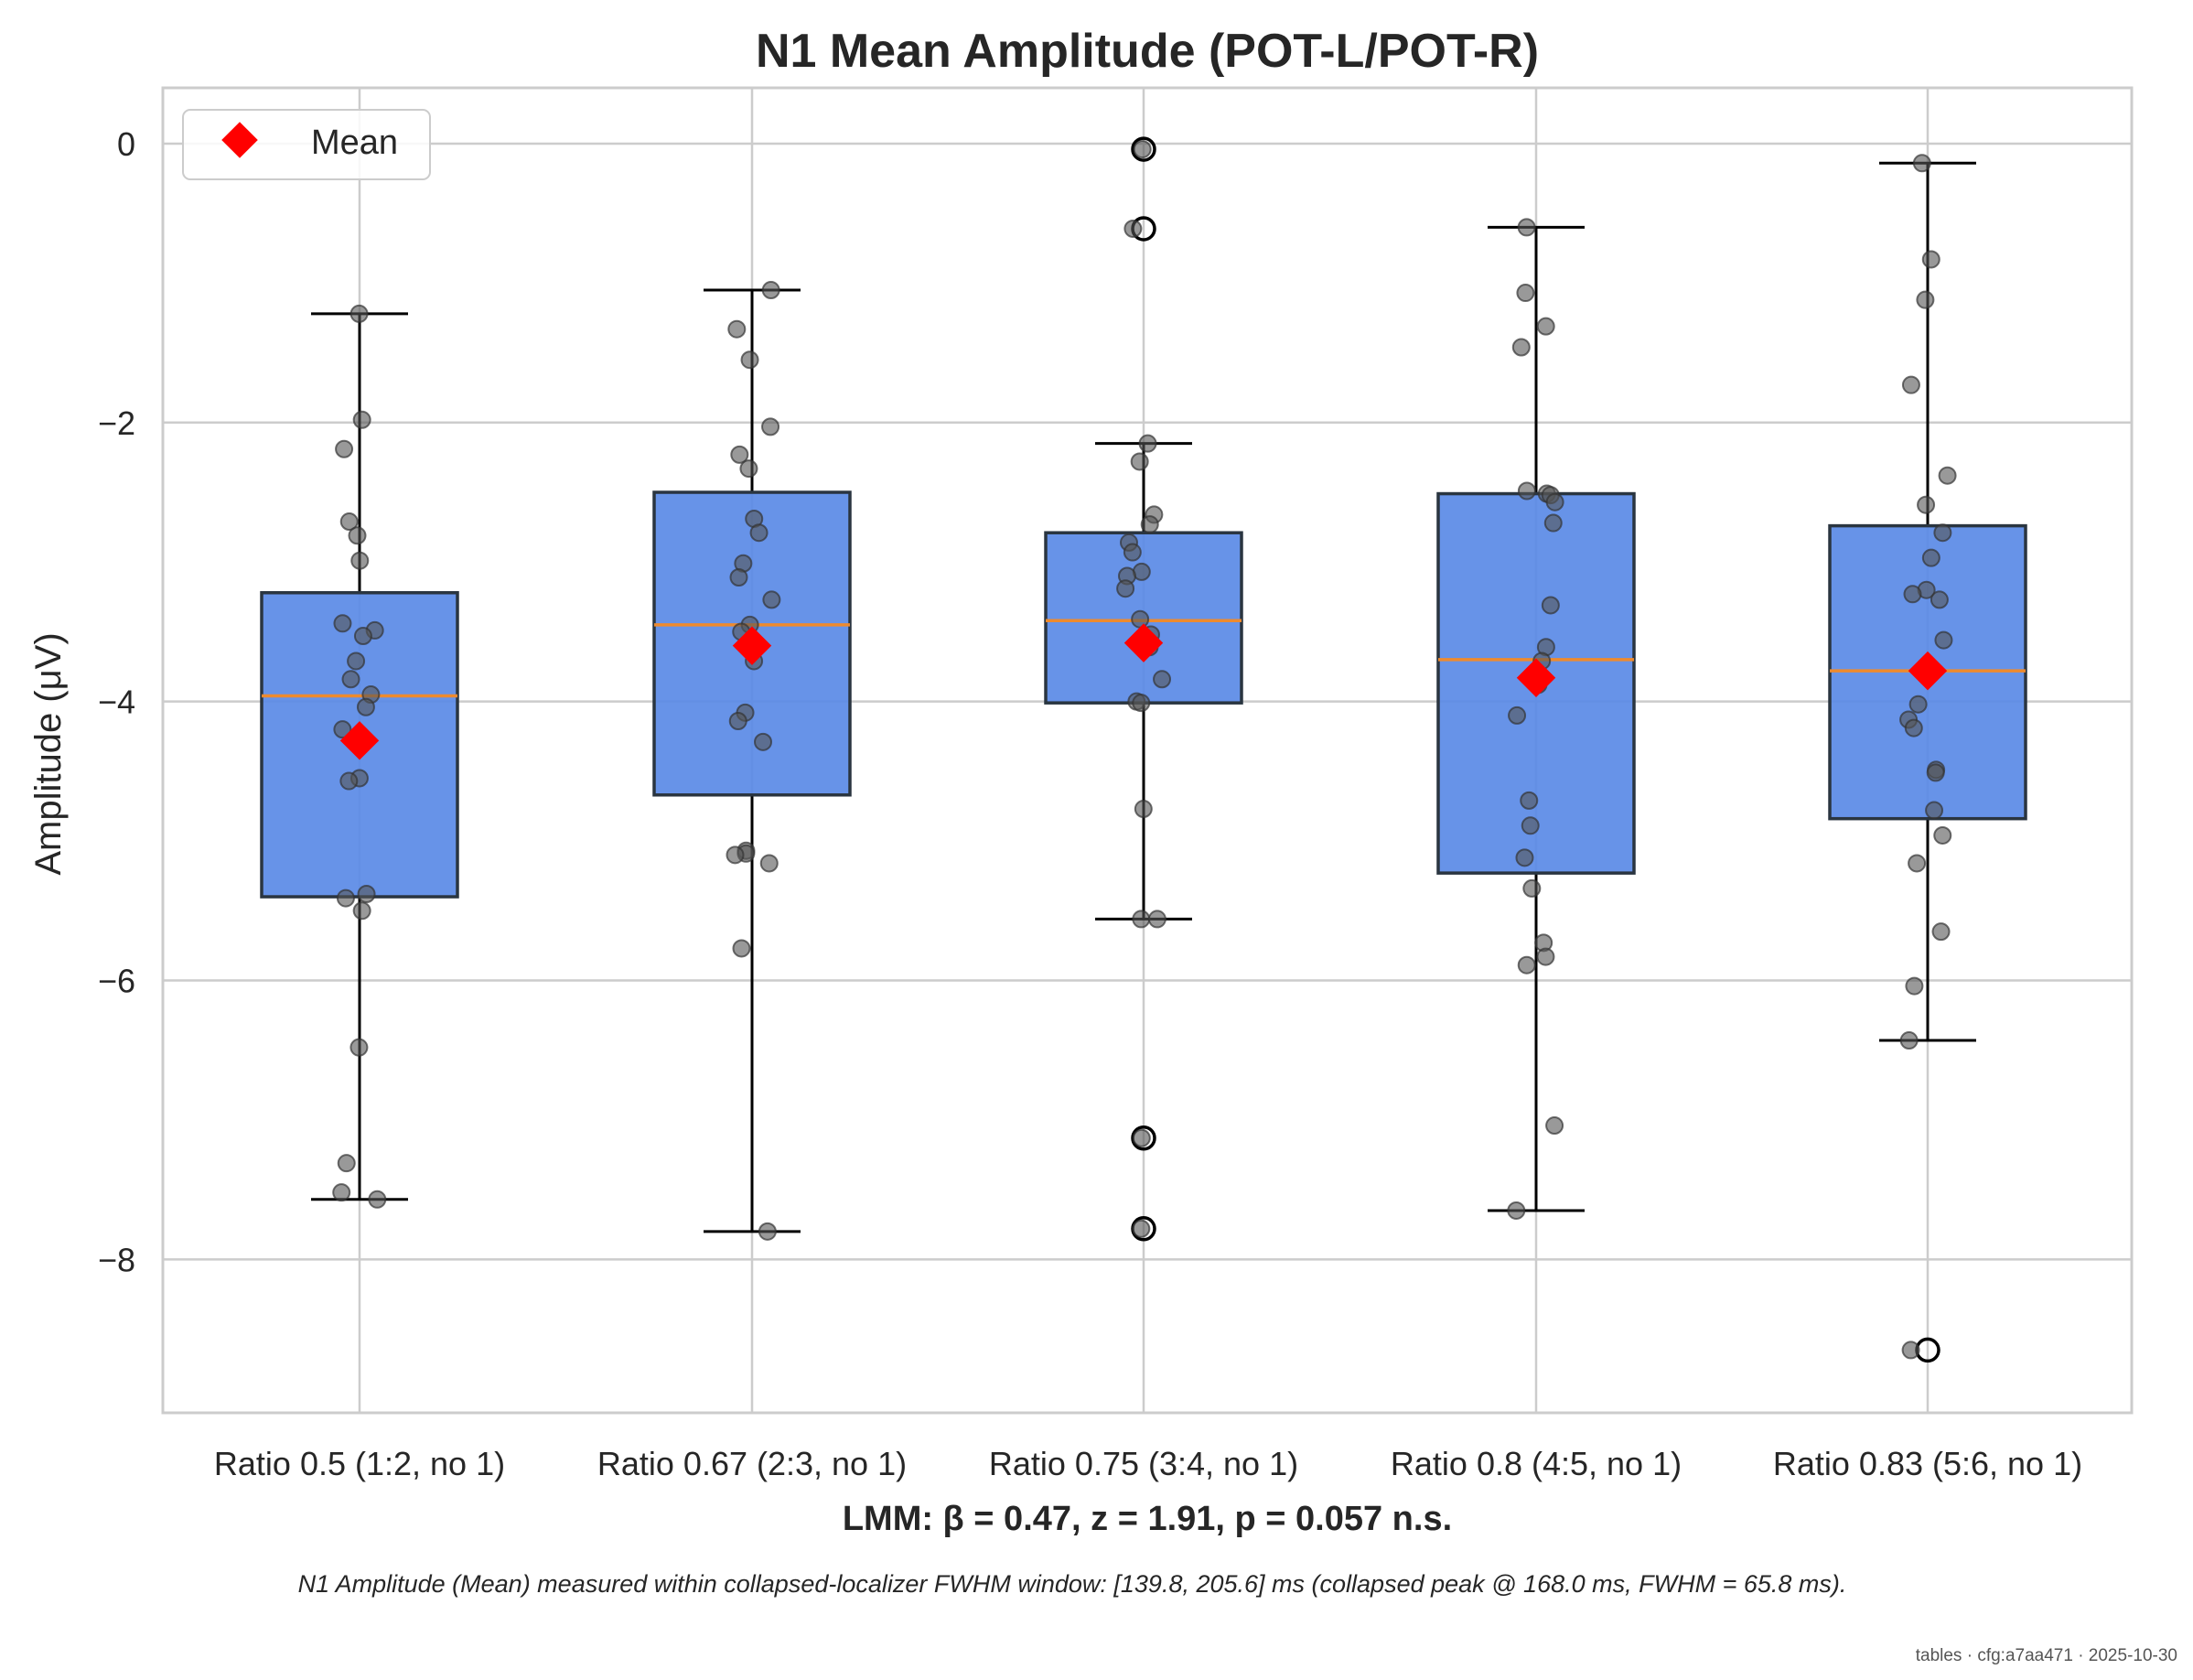 The height and width of the screenshot is (1680, 2193). Describe the element at coordinates (1147, 1519) in the screenshot. I see `stat-annotation: LMM: β = 0.47, z = 1.91, p = 0.057 n.s.` at that location.